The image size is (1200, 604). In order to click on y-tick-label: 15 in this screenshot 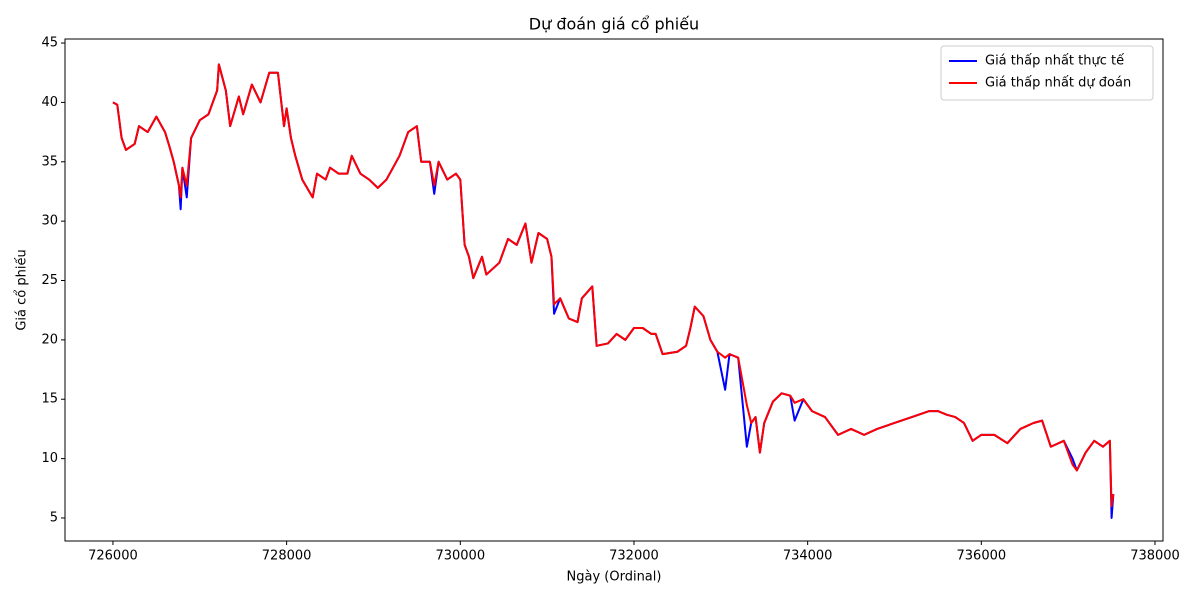, I will do `click(49, 399)`.